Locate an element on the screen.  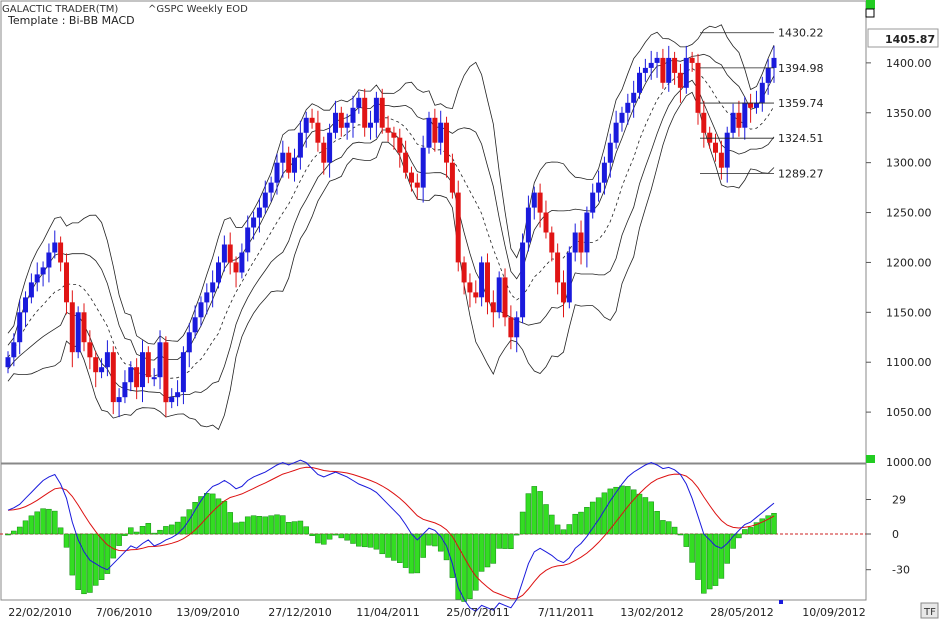
price-tick-label: 1150.00 is located at coordinates (909, 312).